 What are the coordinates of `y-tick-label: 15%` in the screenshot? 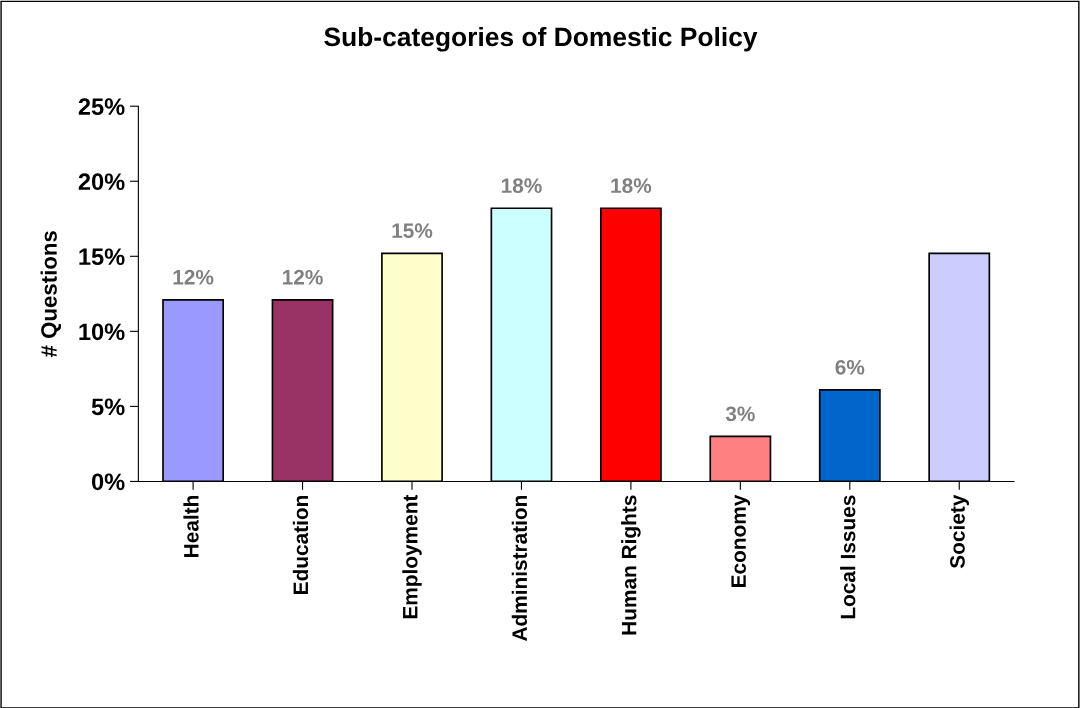 It's located at (102, 257).